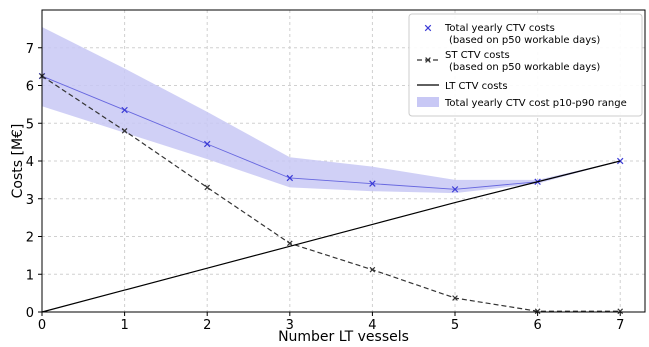  Describe the element at coordinates (30, 313) in the screenshot. I see `y-tick-label: 0` at that location.